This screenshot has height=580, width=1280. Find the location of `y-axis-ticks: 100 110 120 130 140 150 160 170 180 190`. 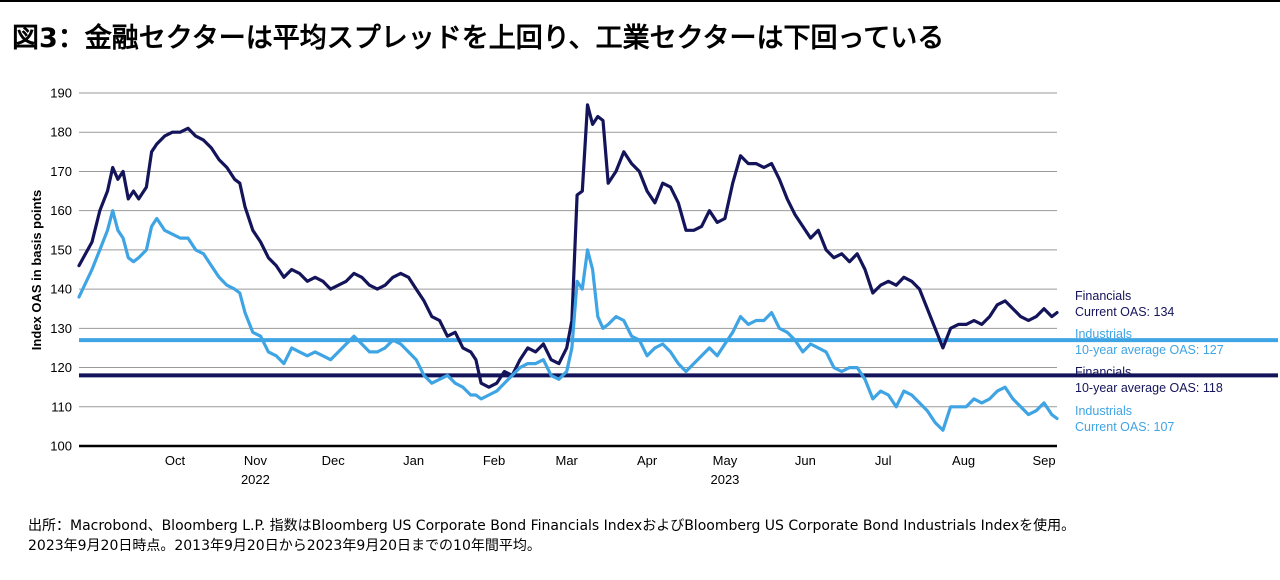

y-axis-ticks: 100 110 120 130 140 150 160 170 180 190 is located at coordinates (61, 270).